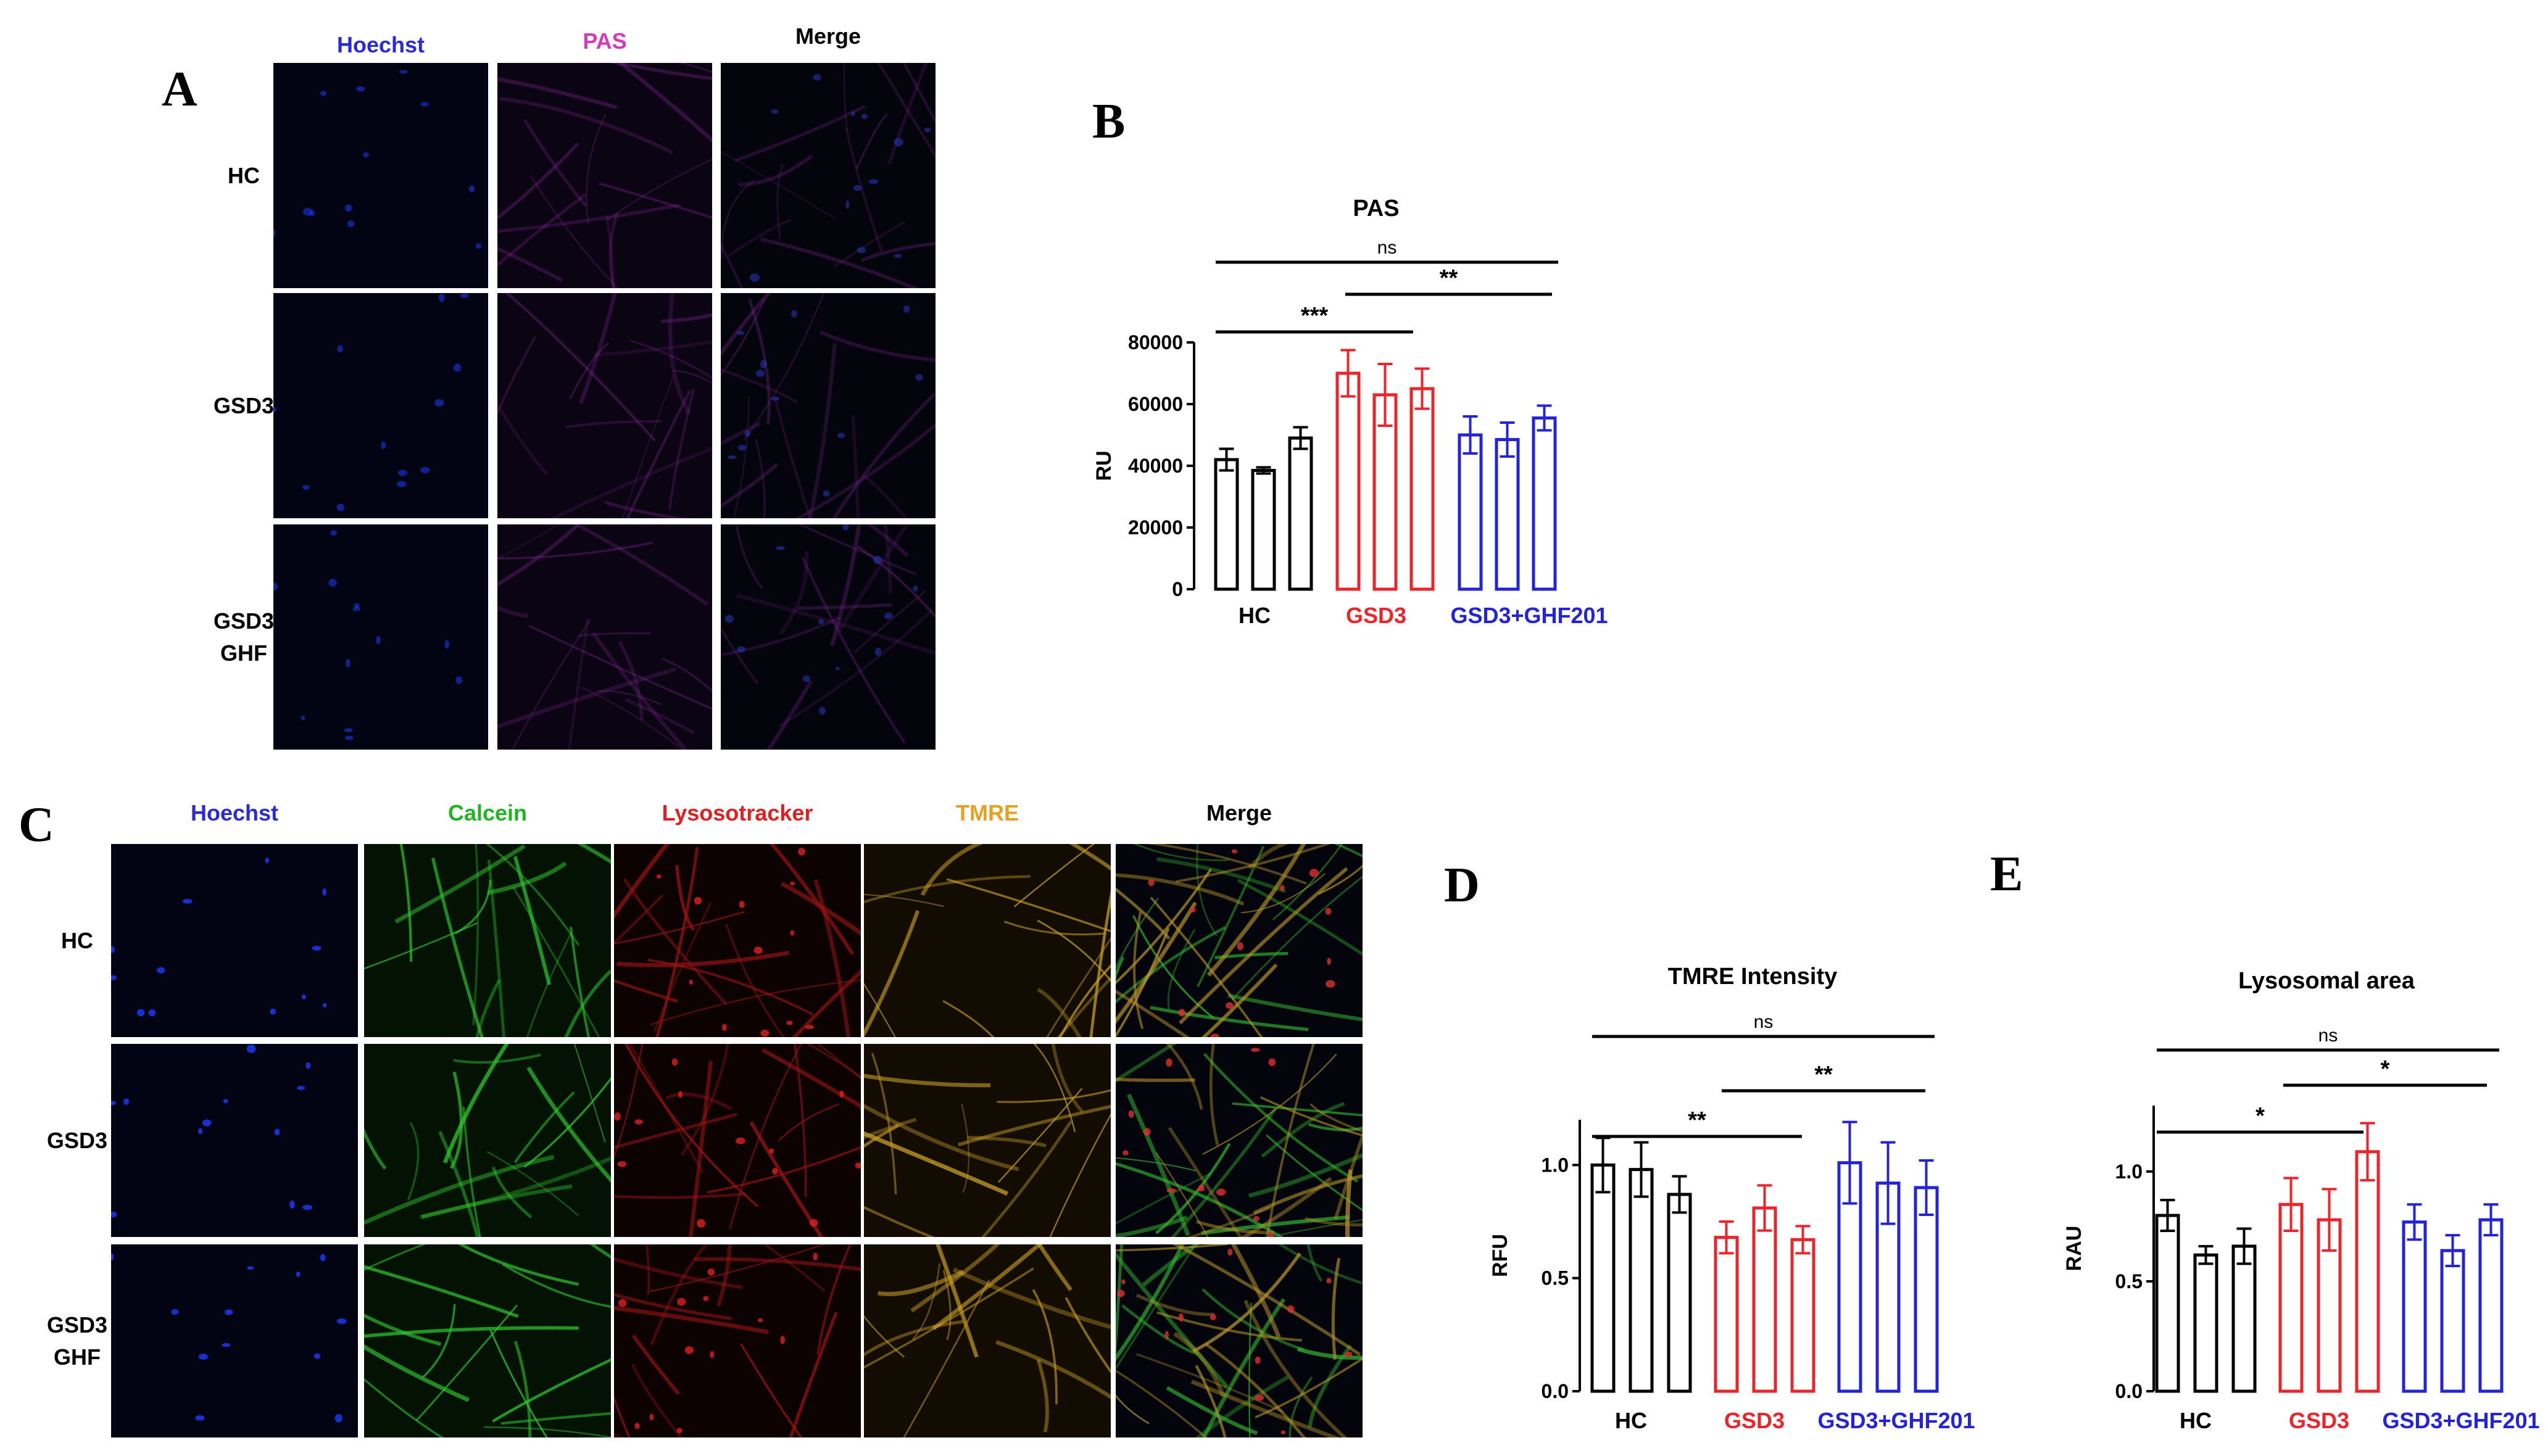 This screenshot has width=2548, height=1456. I want to click on panel-c-micrograph-r2-c2, so click(737, 1340).